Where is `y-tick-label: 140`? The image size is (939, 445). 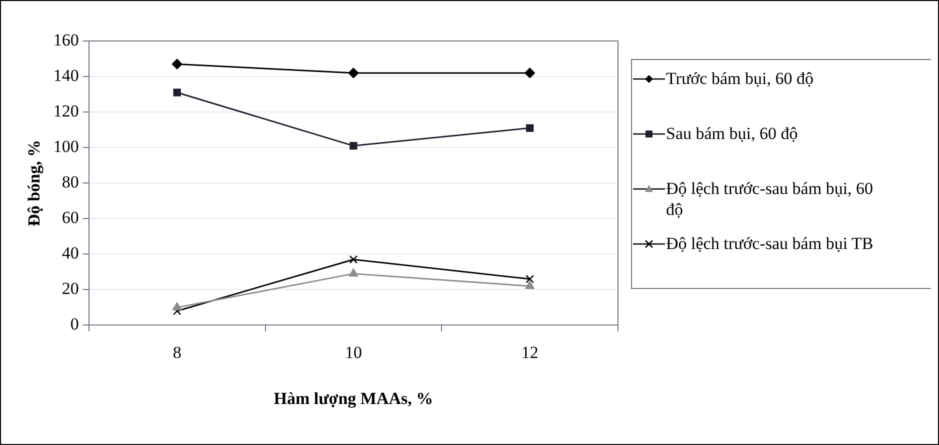
y-tick-label: 140 is located at coordinates (66, 75).